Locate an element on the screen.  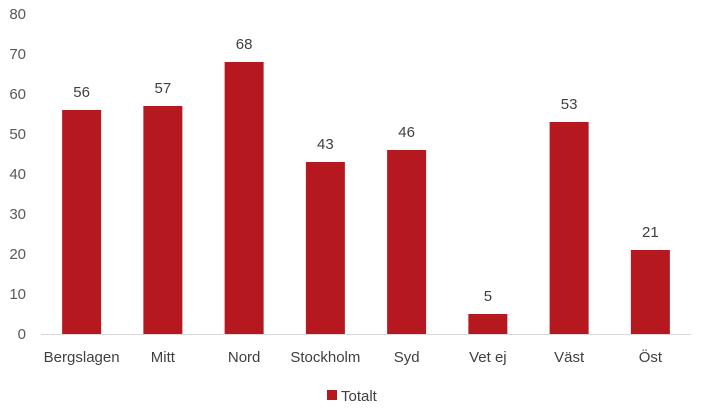
category-label: Öst is located at coordinates (651, 357).